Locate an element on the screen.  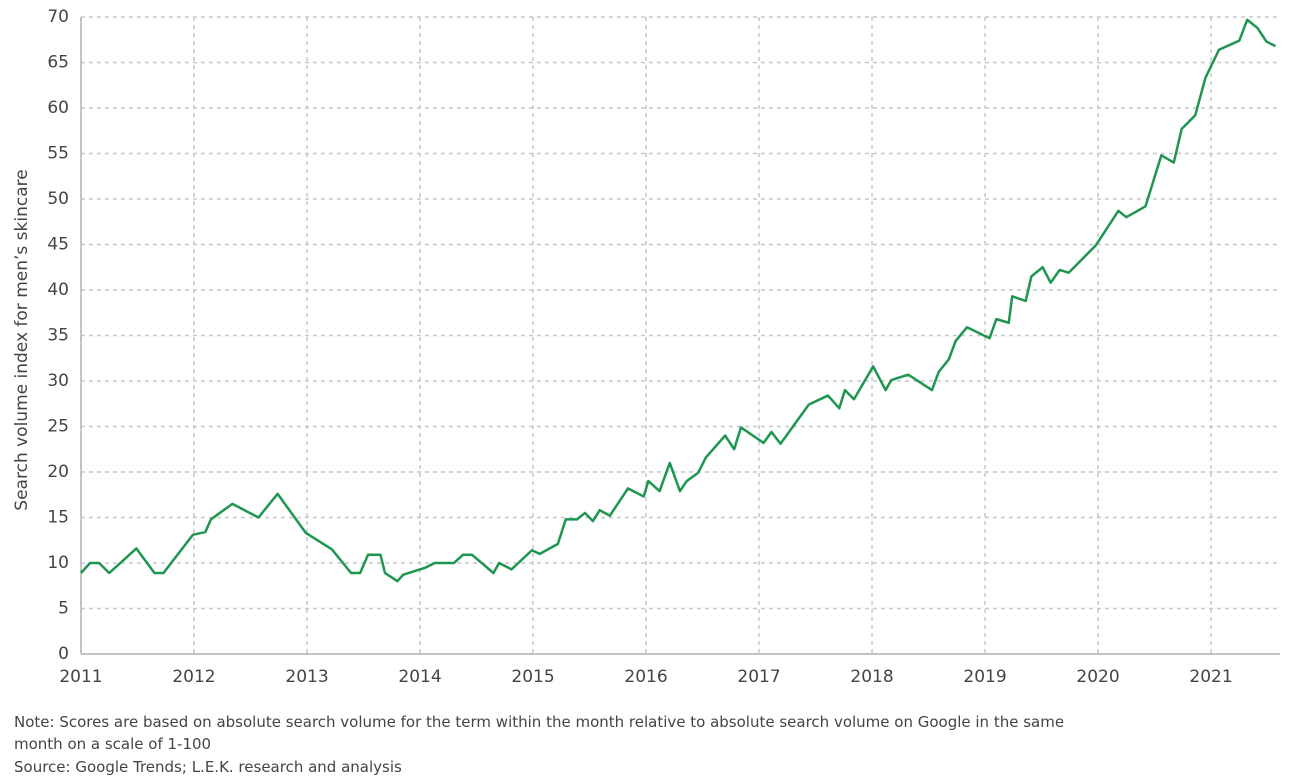
y-axis-title: Search volume index for men’s skincare is located at coordinates (22, 339).